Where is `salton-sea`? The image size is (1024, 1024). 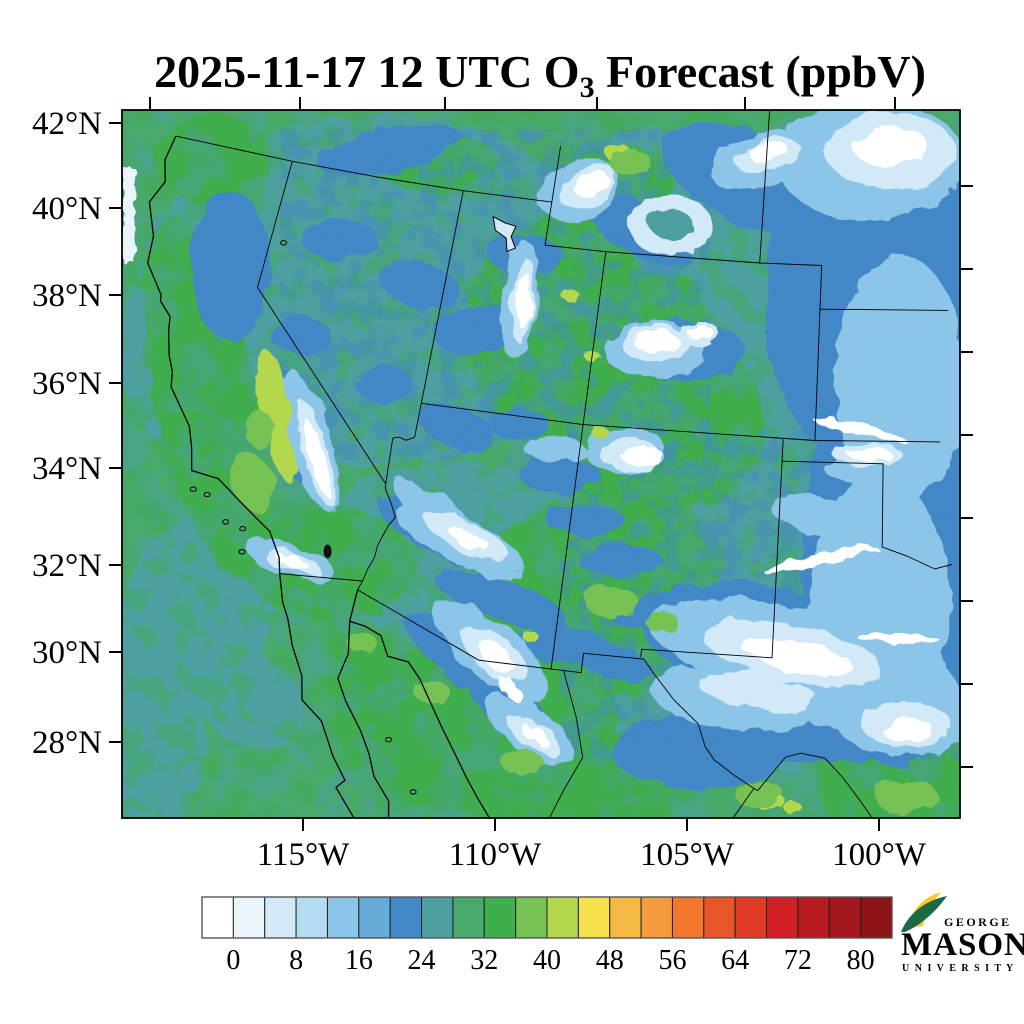 salton-sea is located at coordinates (327, 551).